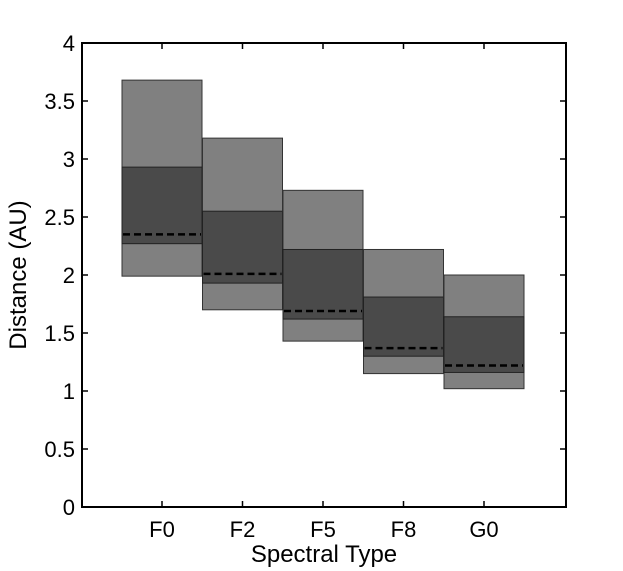 The width and height of the screenshot is (623, 571). What do you see at coordinates (69, 275) in the screenshot?
I see `y-tick-label: 2` at bounding box center [69, 275].